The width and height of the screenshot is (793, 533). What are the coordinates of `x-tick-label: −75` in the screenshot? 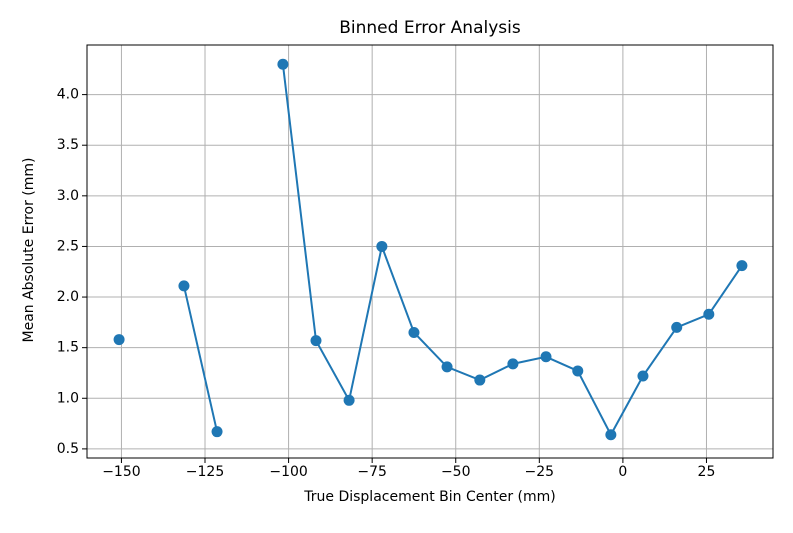 It's located at (372, 472).